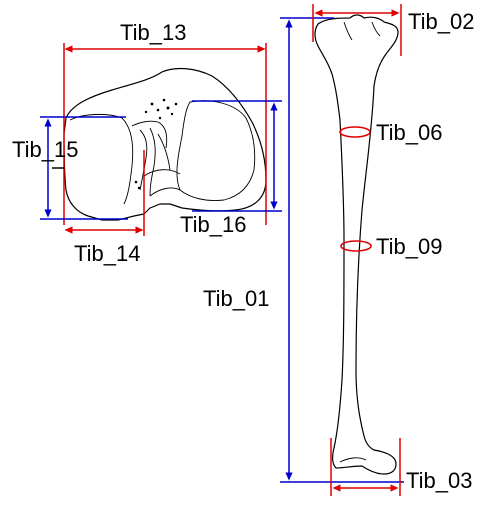  I want to click on label-tib-16: Tib_16, so click(213, 224).